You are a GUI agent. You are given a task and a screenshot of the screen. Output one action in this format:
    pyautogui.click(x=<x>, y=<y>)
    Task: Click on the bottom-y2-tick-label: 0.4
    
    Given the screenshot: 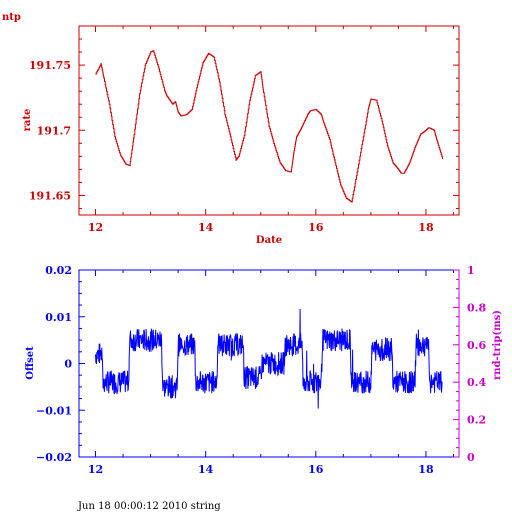 What is the action you would take?
    pyautogui.click(x=476, y=382)
    